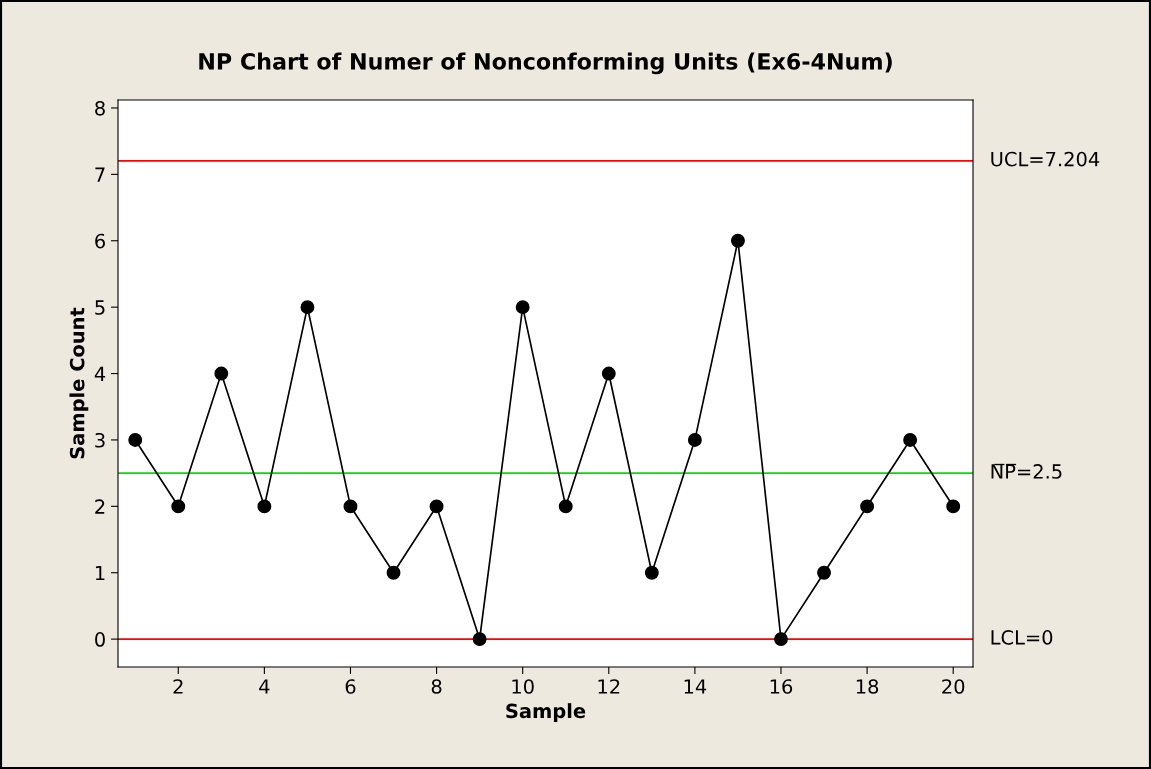 The width and height of the screenshot is (1151, 769). What do you see at coordinates (350, 686) in the screenshot?
I see `x-tick-label: 6` at bounding box center [350, 686].